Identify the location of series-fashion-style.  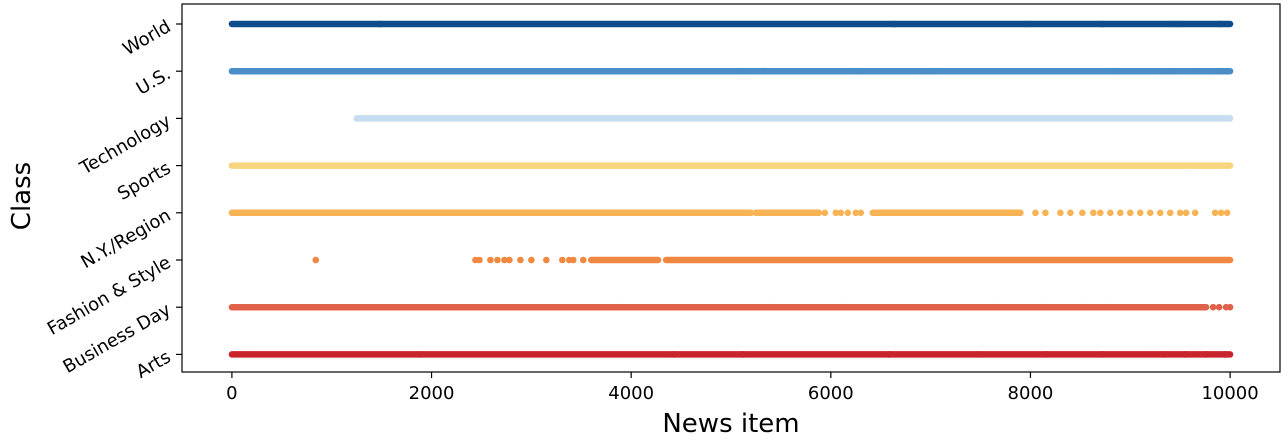
(773, 260).